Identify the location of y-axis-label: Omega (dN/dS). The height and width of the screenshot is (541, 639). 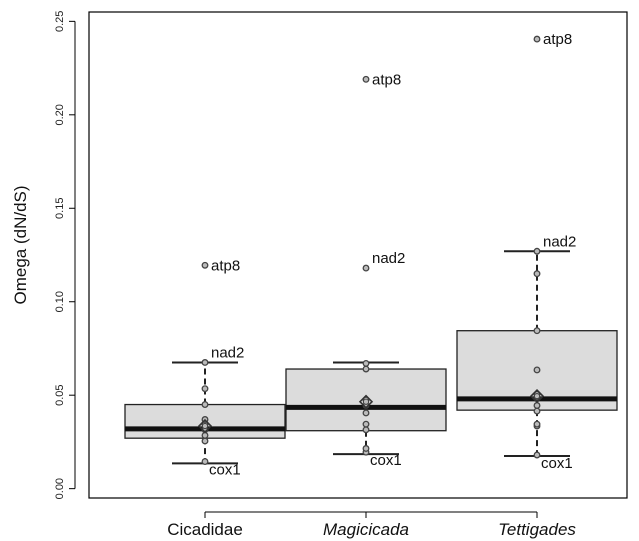
(20, 244).